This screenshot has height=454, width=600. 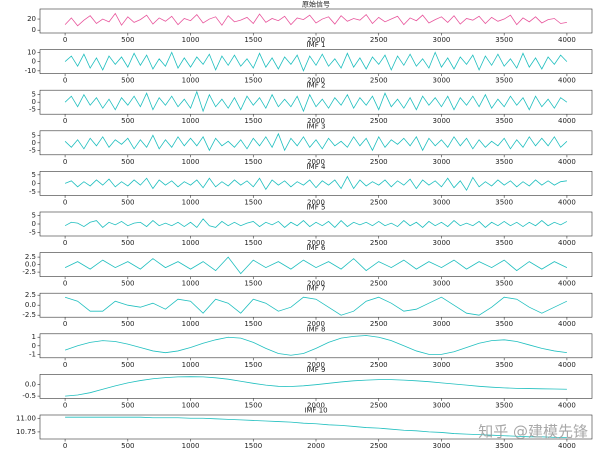 I want to click on y-tick-label: -0.5, so click(x=29, y=396).